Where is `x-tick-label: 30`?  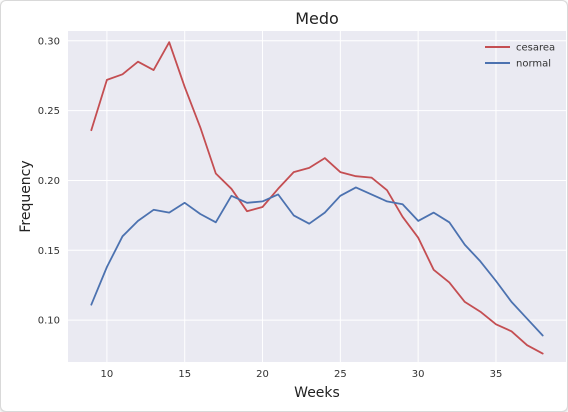
x-tick-label: 30 is located at coordinates (418, 374).